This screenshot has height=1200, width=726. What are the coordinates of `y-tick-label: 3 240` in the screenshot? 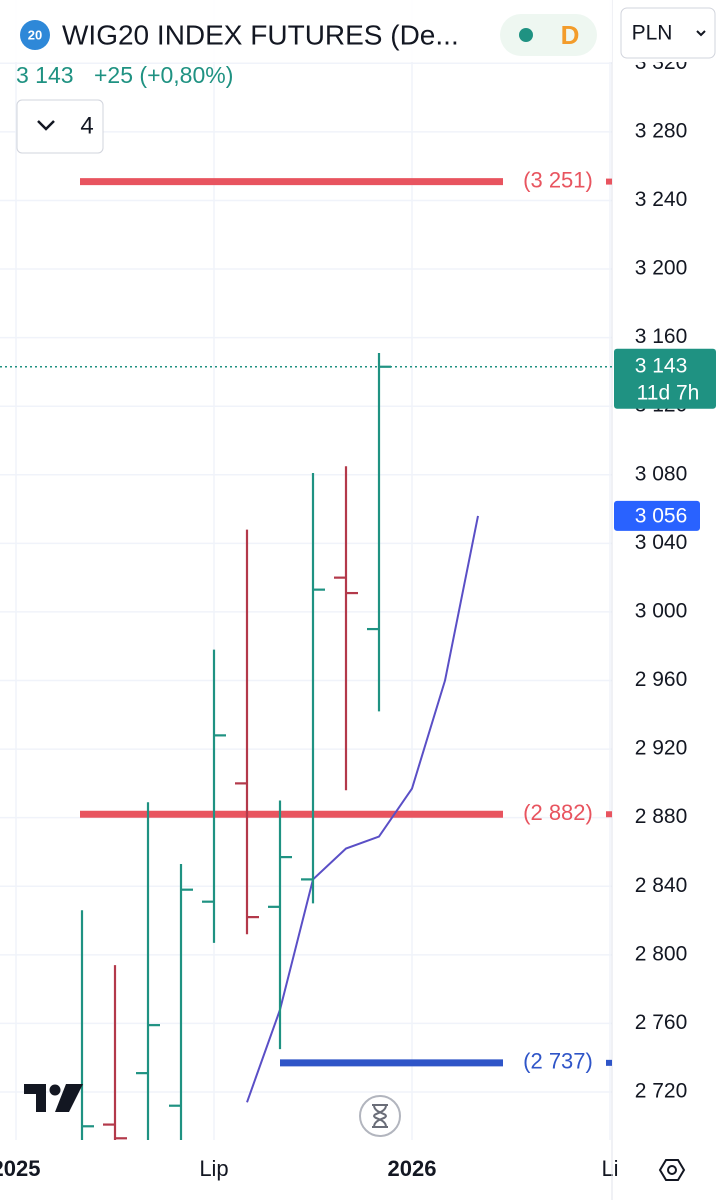 It's located at (661, 199).